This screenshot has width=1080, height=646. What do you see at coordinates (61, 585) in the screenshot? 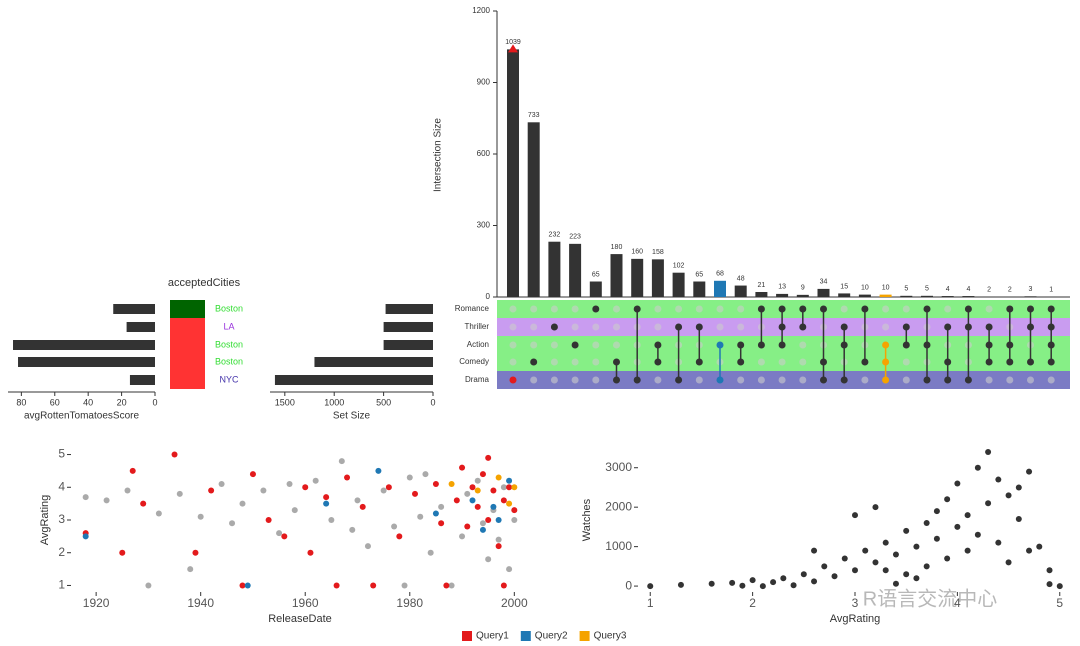
I see `y-tick-label: 1` at bounding box center [61, 585].